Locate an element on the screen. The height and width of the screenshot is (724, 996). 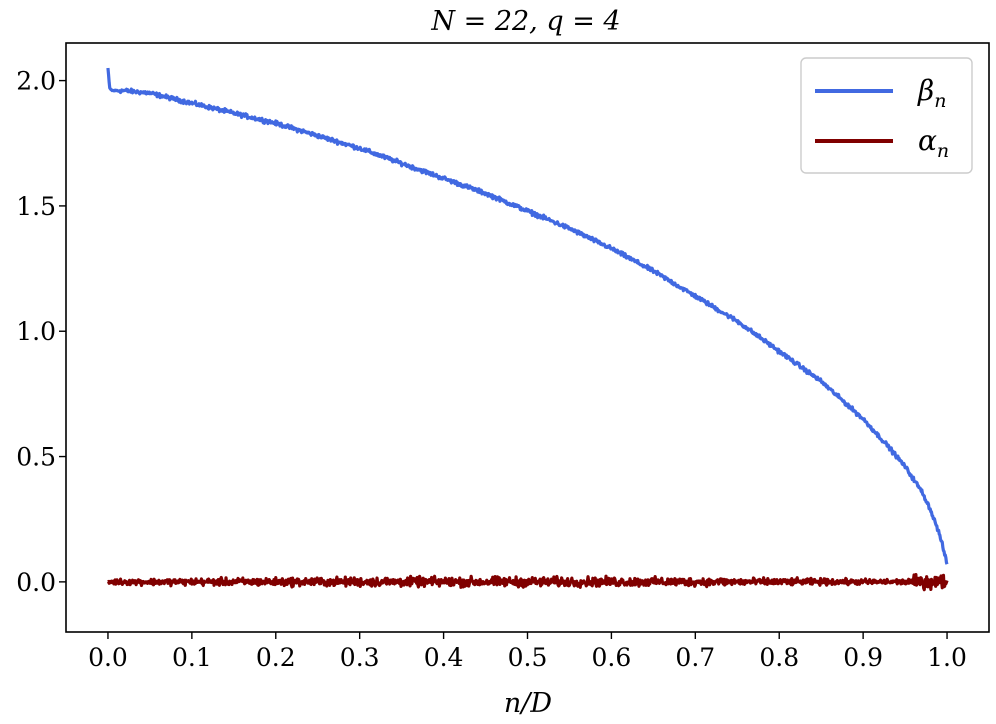
y-tick-label: 1.5 is located at coordinates (36, 206).